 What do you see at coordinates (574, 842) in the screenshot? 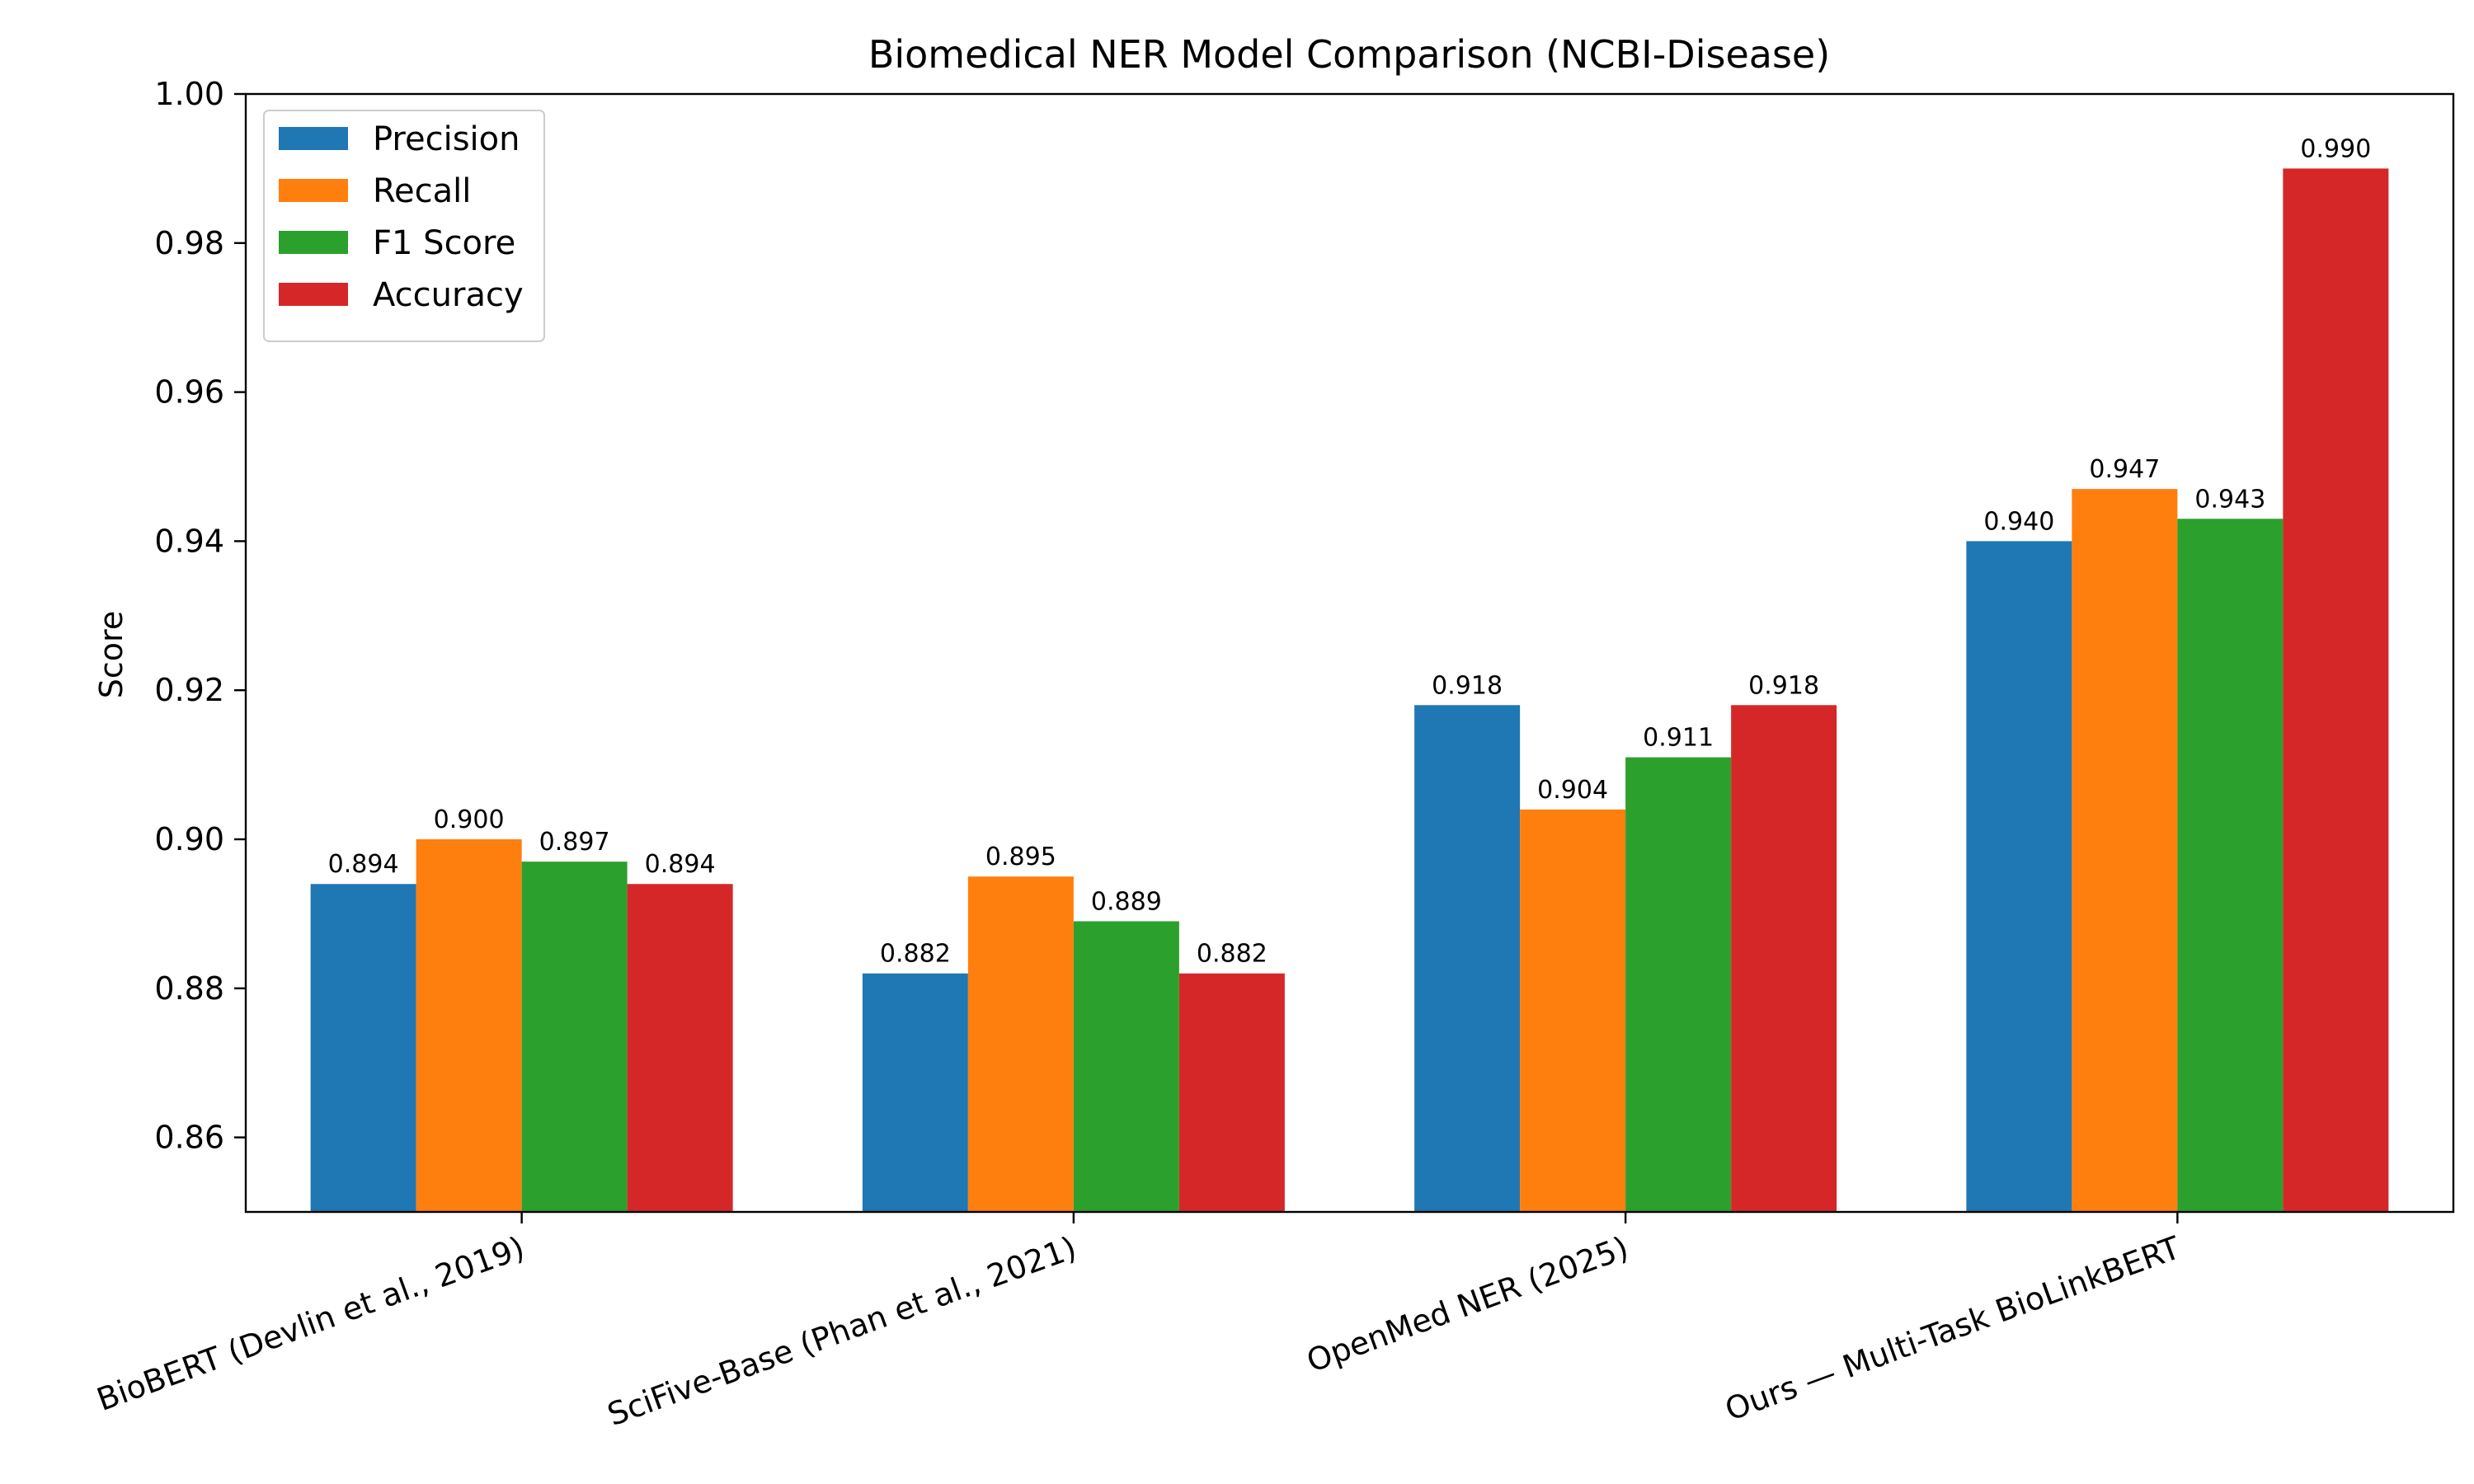
I see `data-label: 0.897` at bounding box center [574, 842].